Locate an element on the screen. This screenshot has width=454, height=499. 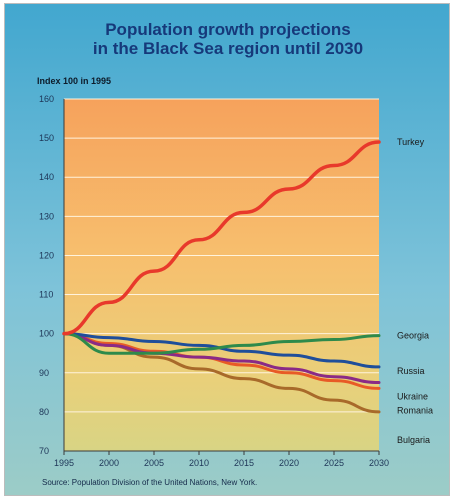
x-tick-label: 2000 is located at coordinates (109, 463).